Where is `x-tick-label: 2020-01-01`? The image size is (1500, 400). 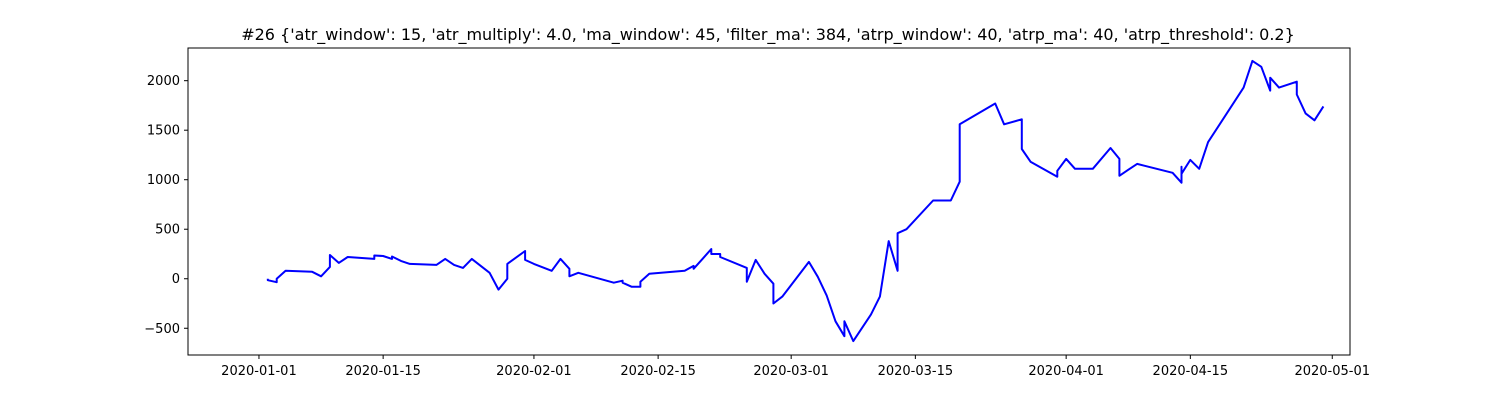
x-tick-label: 2020-01-01 is located at coordinates (259, 371).